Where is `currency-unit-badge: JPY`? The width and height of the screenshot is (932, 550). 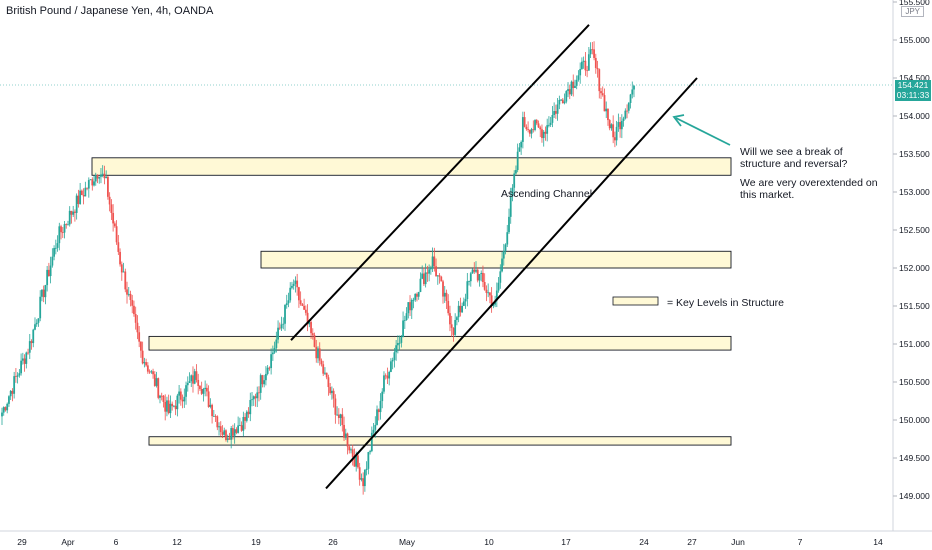
currency-unit-badge: JPY is located at coordinates (912, 11).